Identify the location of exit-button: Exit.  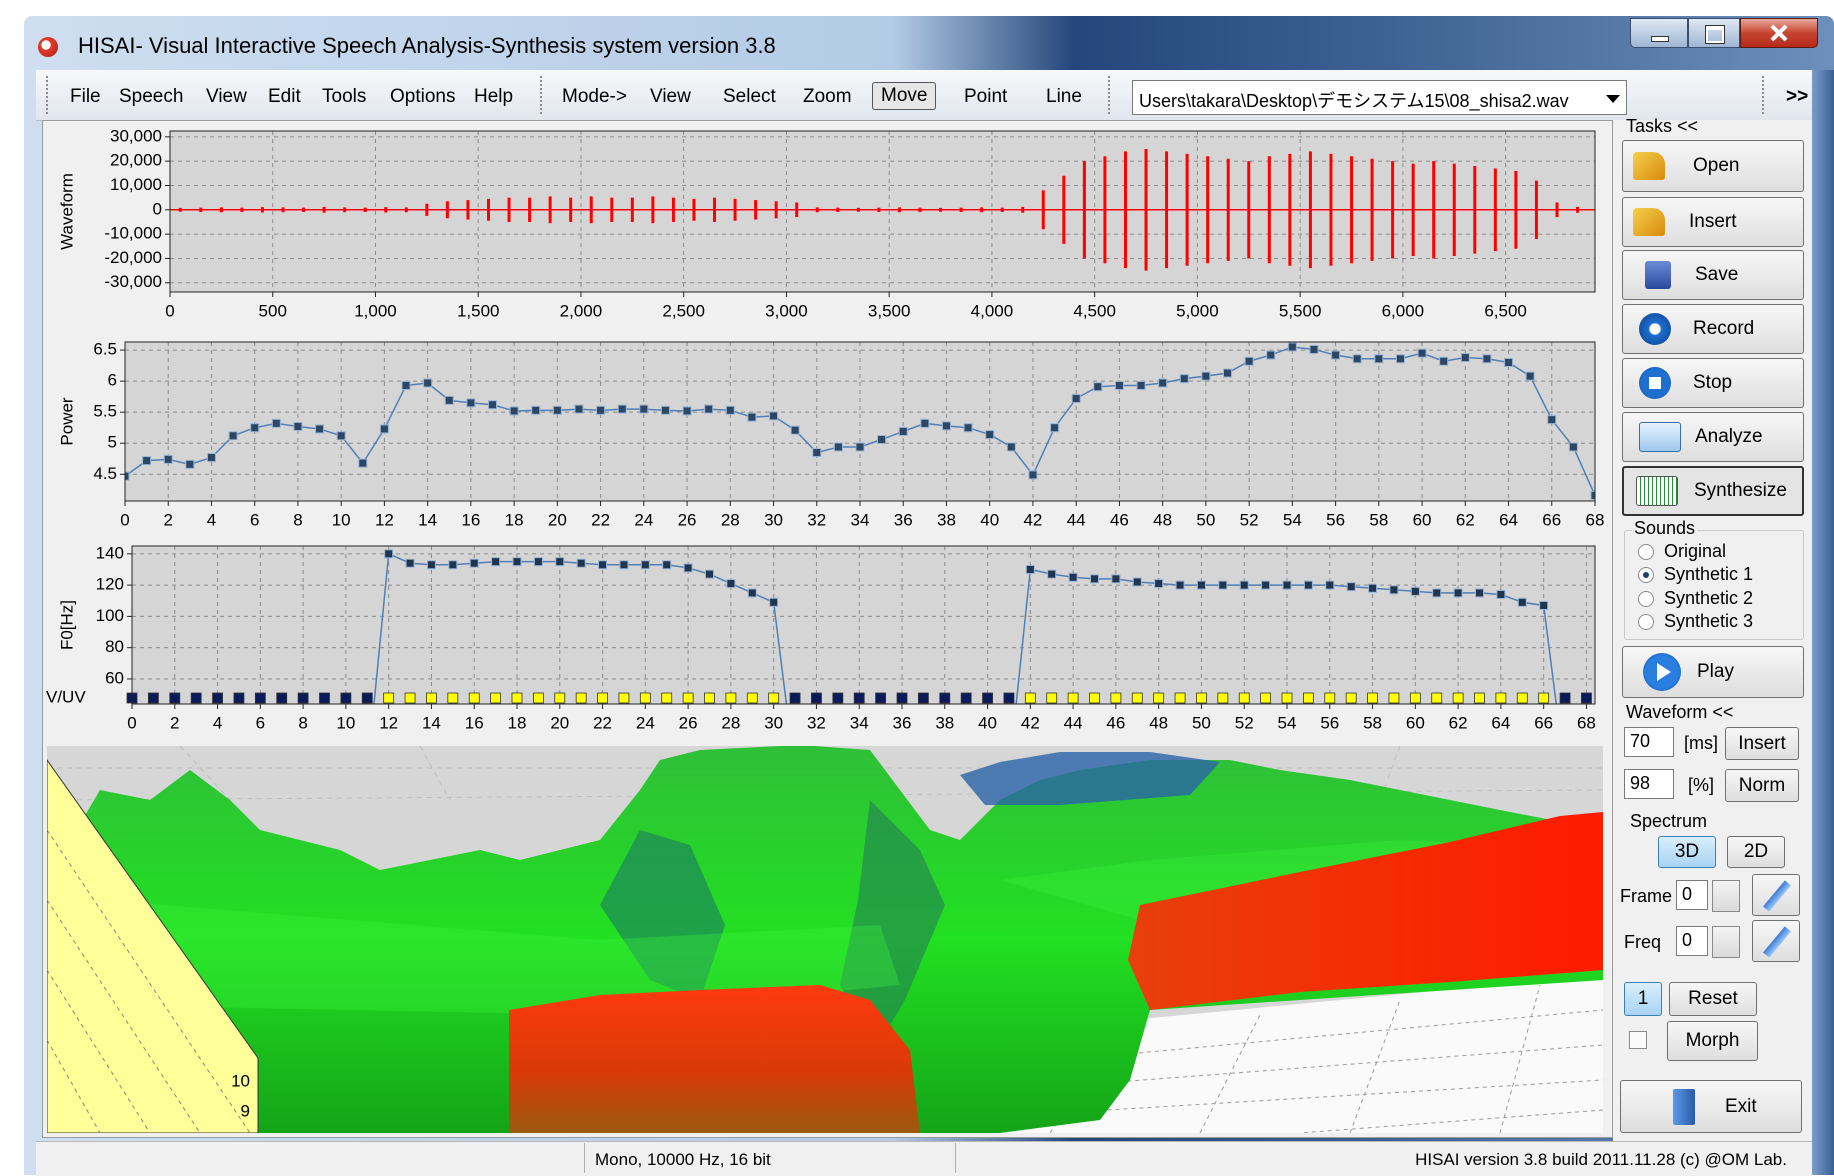
(1711, 1106).